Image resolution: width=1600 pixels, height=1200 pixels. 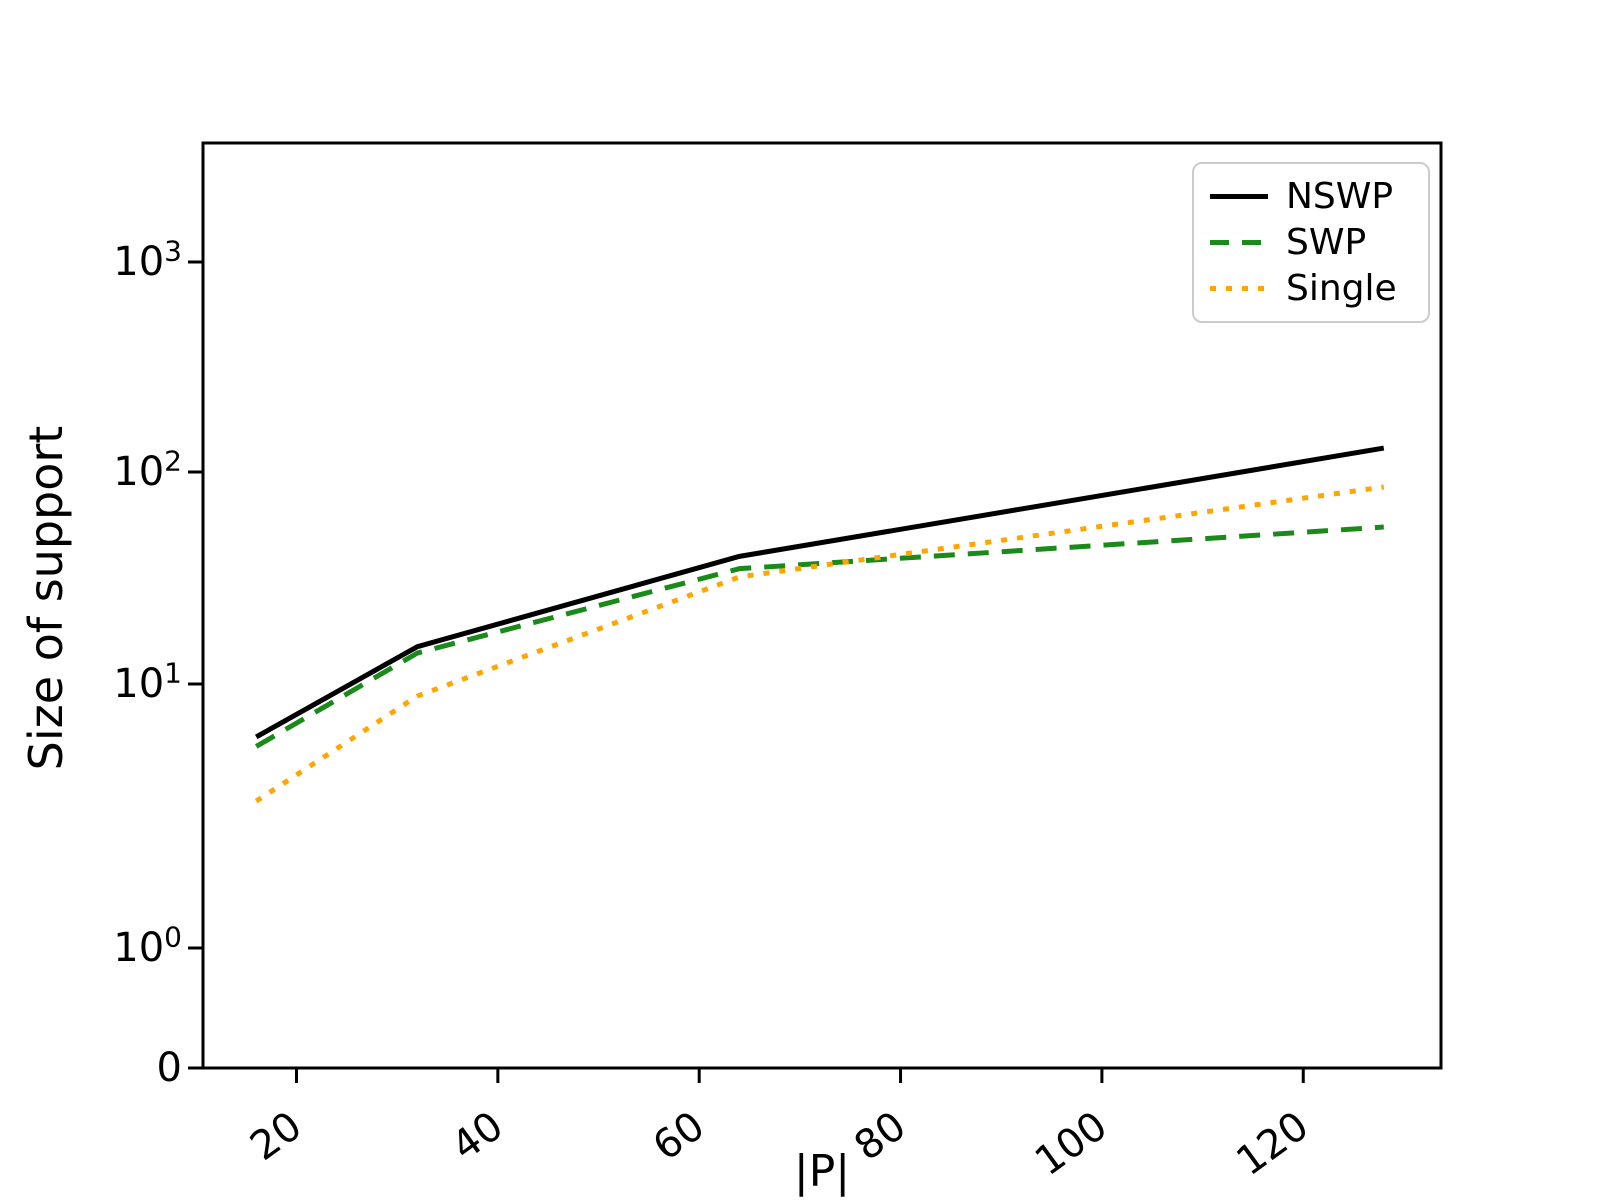 What do you see at coordinates (679, 1136) in the screenshot?
I see `x-tick-label: 60` at bounding box center [679, 1136].